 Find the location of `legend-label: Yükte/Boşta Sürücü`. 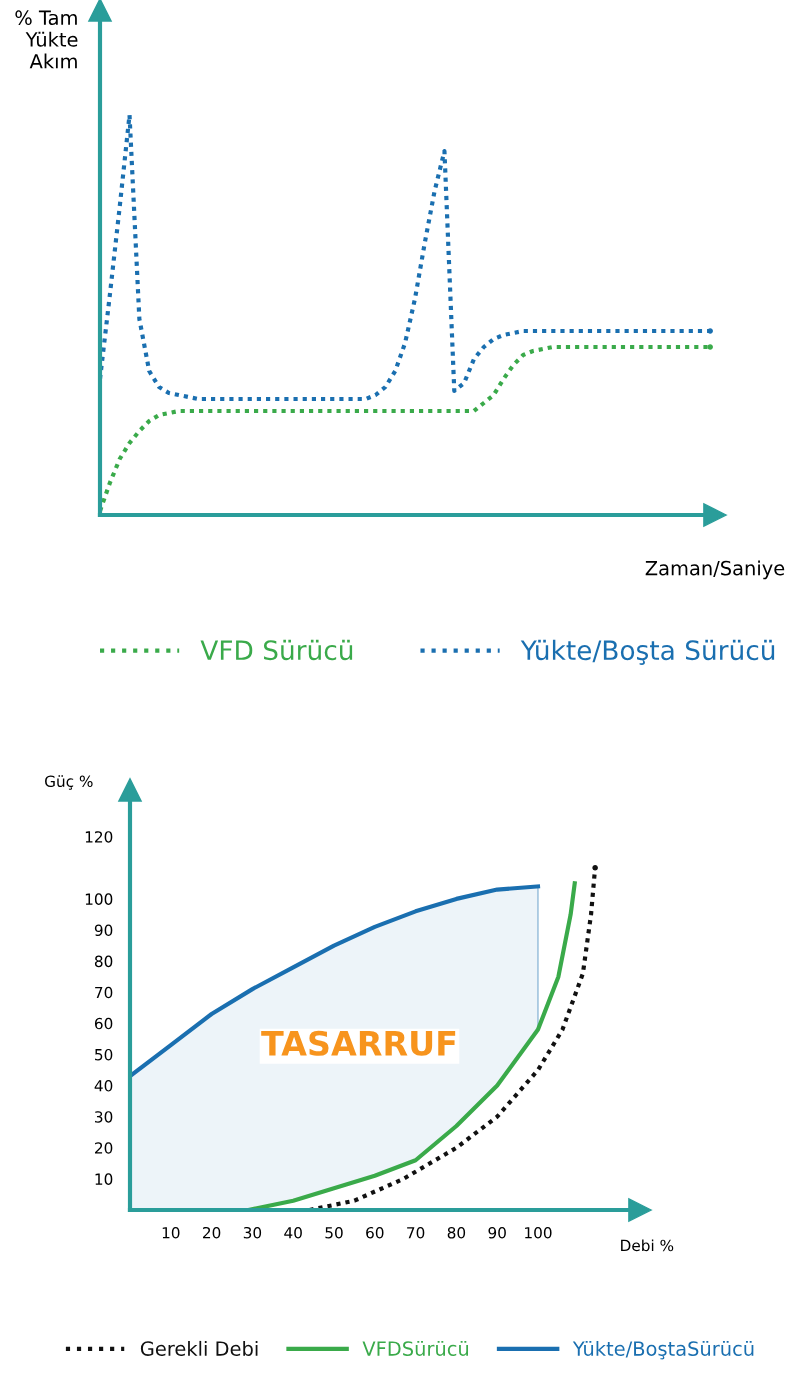

legend-label: Yükte/Boşta Sürücü is located at coordinates (647, 652).